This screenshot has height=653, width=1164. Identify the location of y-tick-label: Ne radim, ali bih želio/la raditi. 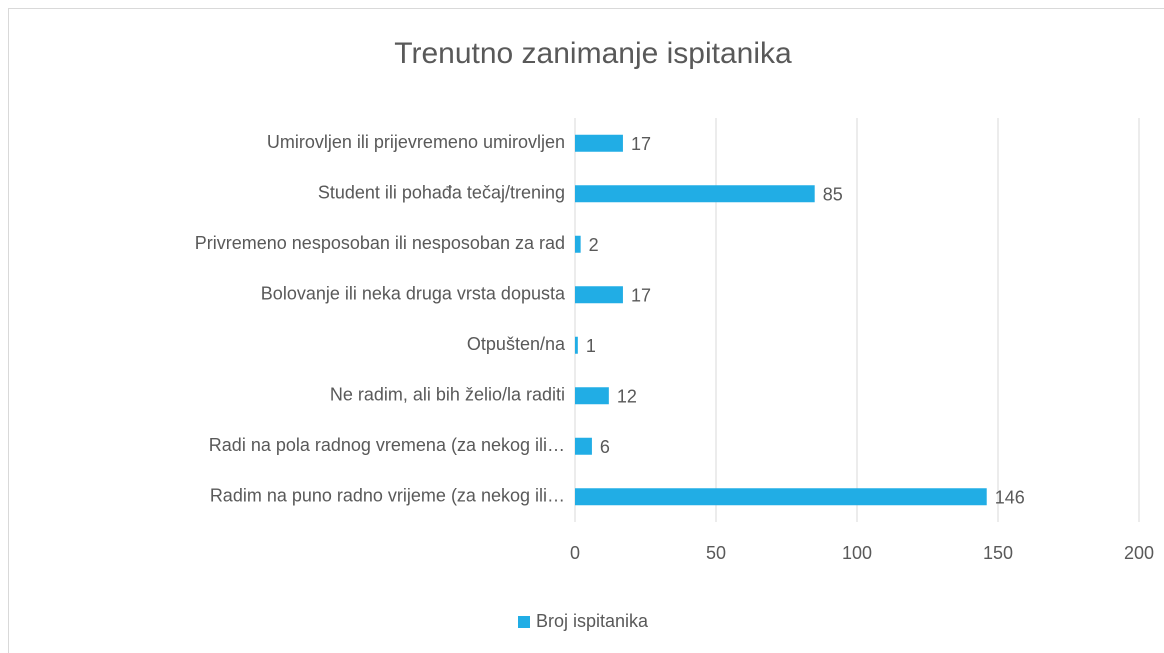
(447, 395).